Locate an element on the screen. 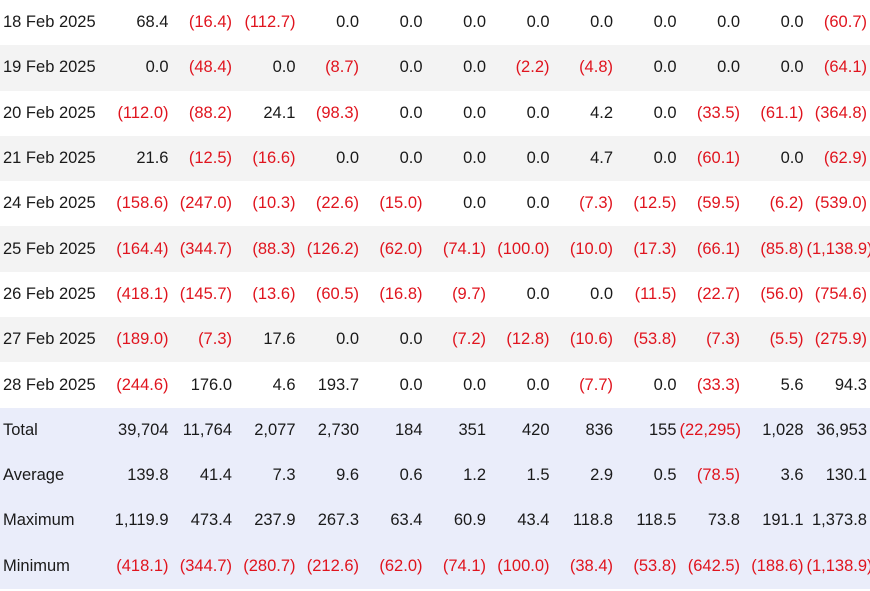  table-cell: (56.0) is located at coordinates (775, 294).